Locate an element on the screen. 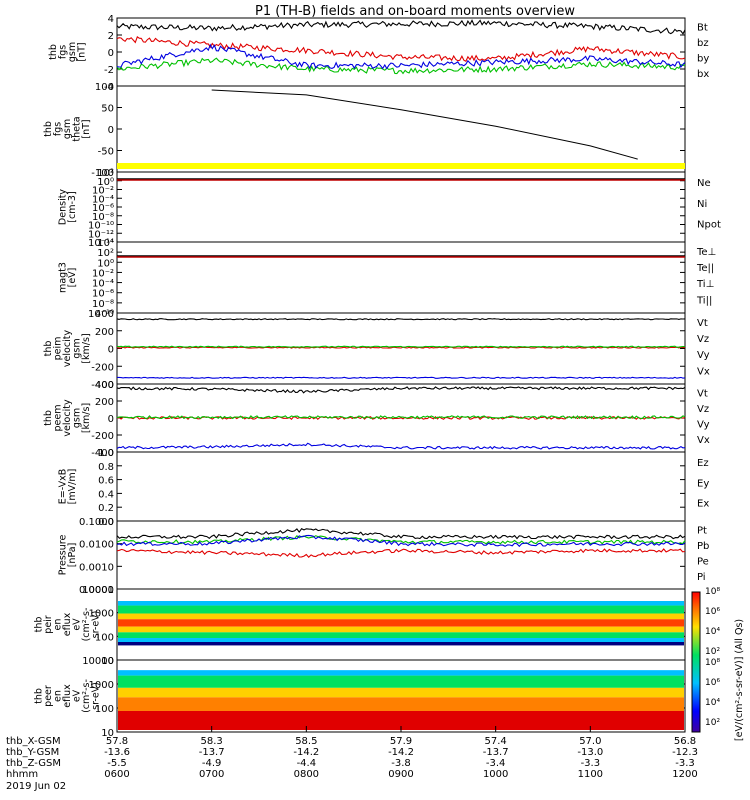 Image resolution: width=750 pixels, height=800 pixels. legend-bt: Bt is located at coordinates (702, 28).